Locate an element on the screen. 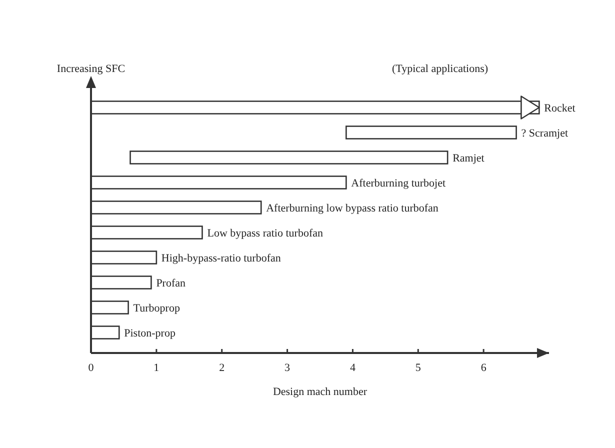 This screenshot has width=615, height=448. y-tick-label: Afterburning turbojet is located at coordinates (398, 183).